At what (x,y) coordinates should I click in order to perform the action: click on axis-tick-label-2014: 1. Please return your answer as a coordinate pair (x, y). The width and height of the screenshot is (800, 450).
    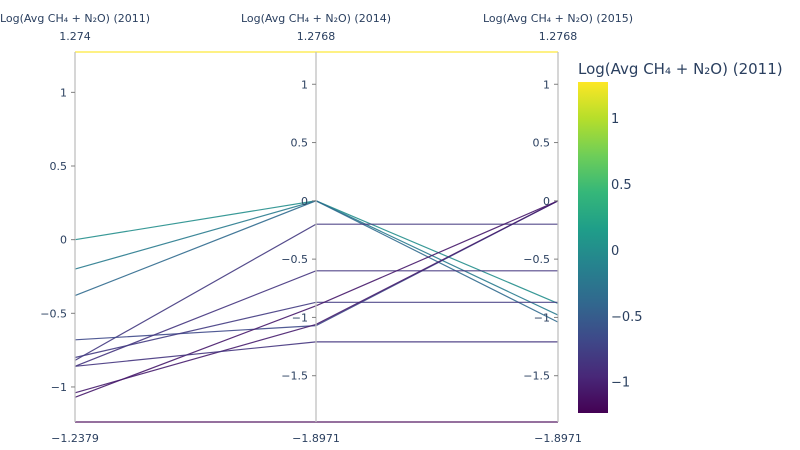
    Looking at the image, I should click on (304, 84).